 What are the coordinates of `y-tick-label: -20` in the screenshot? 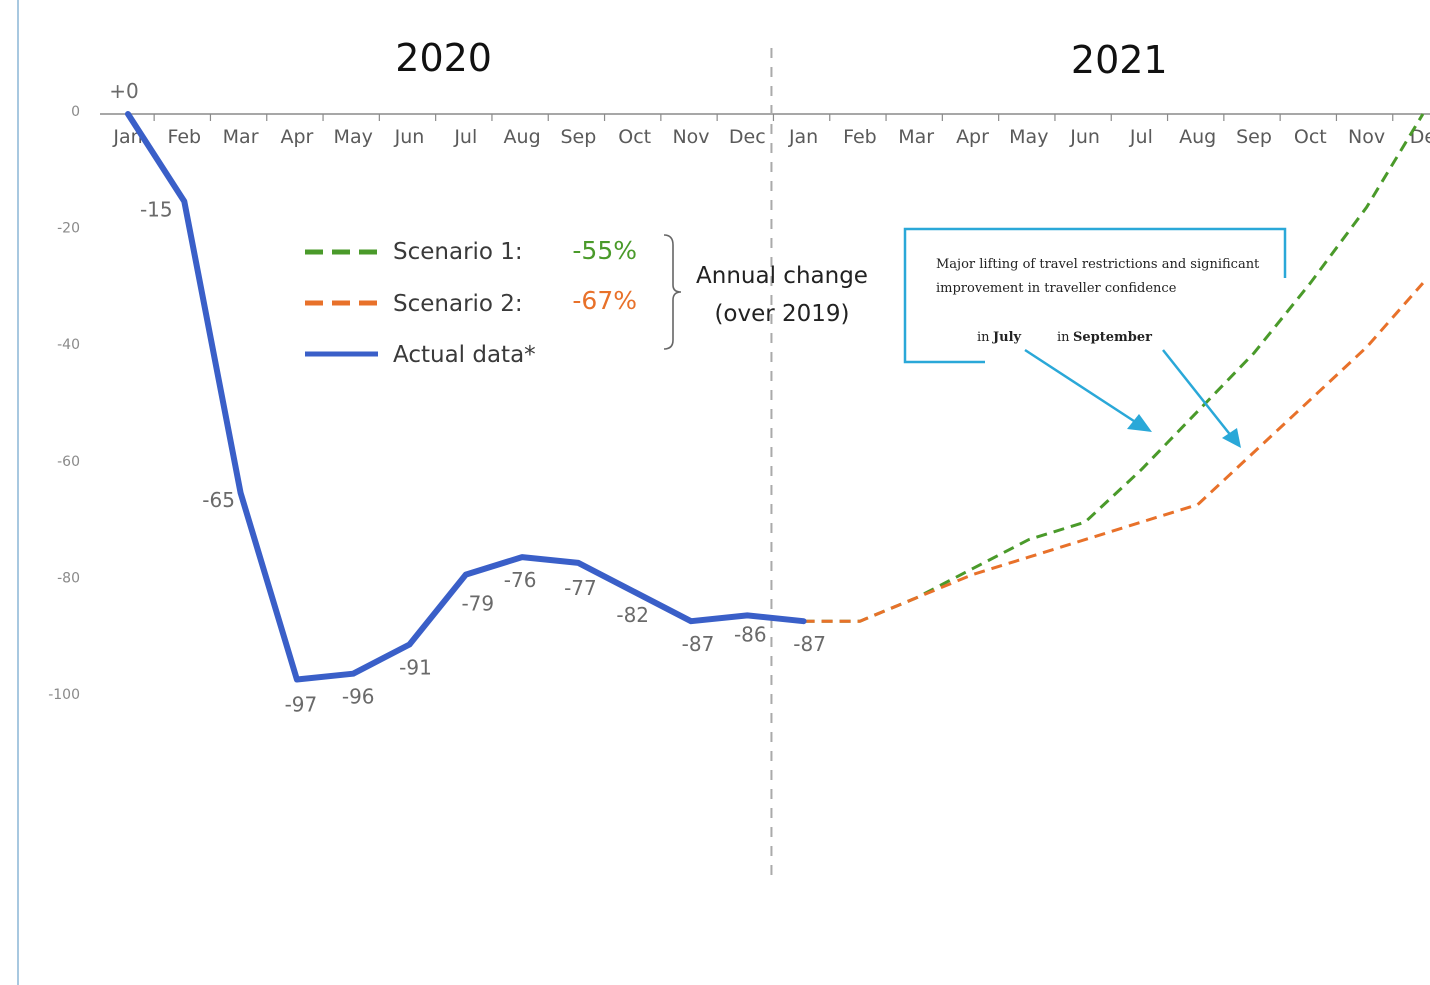 It's located at (68, 229).